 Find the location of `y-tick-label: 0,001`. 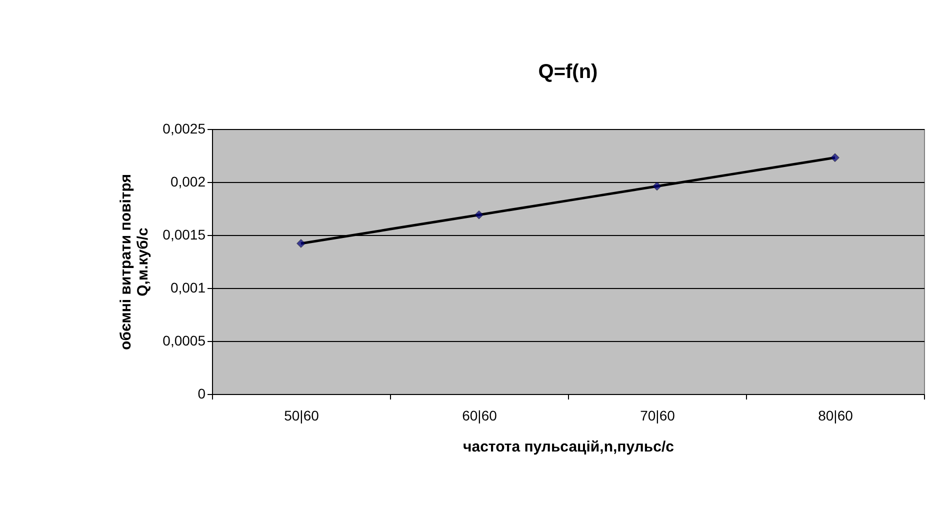

y-tick-label: 0,001 is located at coordinates (188, 288).